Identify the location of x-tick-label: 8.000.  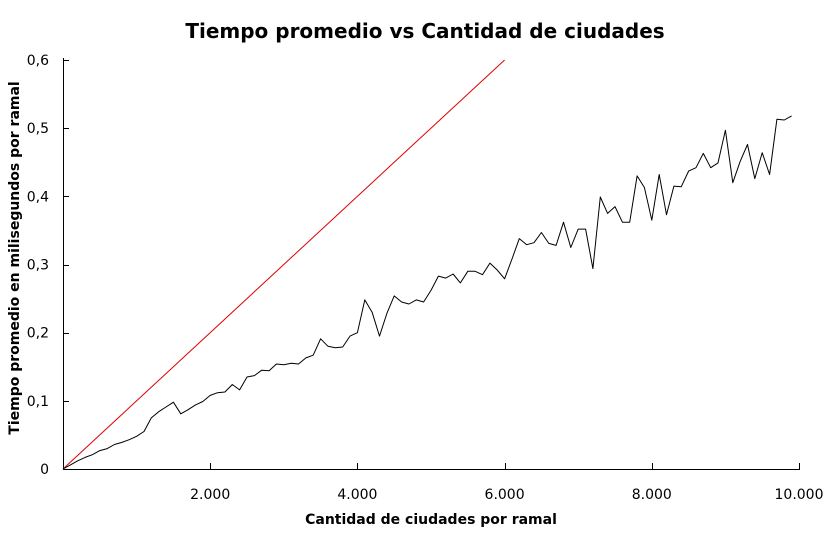
(652, 495).